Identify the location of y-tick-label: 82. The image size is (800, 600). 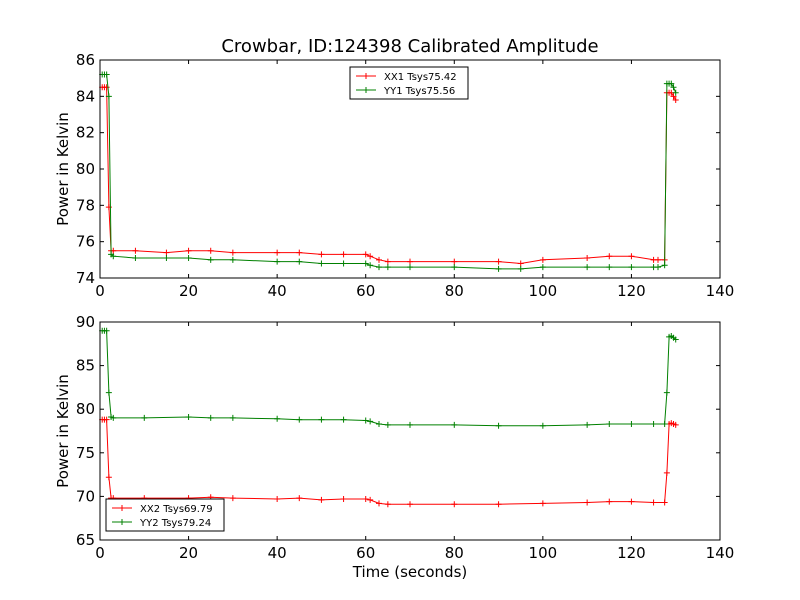
(85, 133).